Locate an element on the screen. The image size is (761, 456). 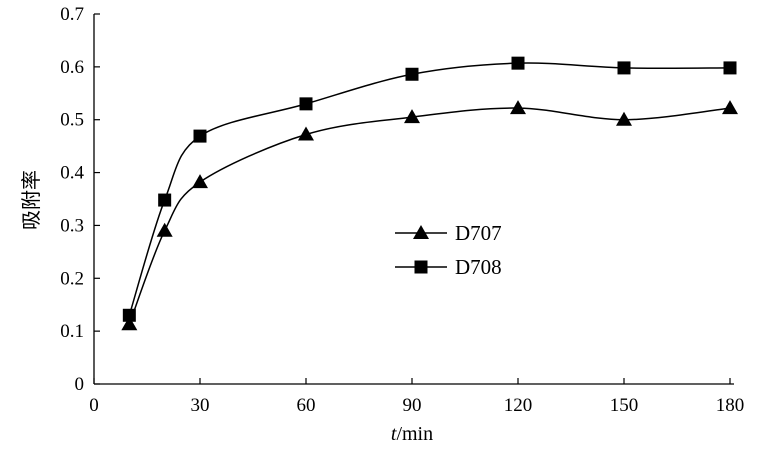
legend: D707 D708 is located at coordinates (448, 250).